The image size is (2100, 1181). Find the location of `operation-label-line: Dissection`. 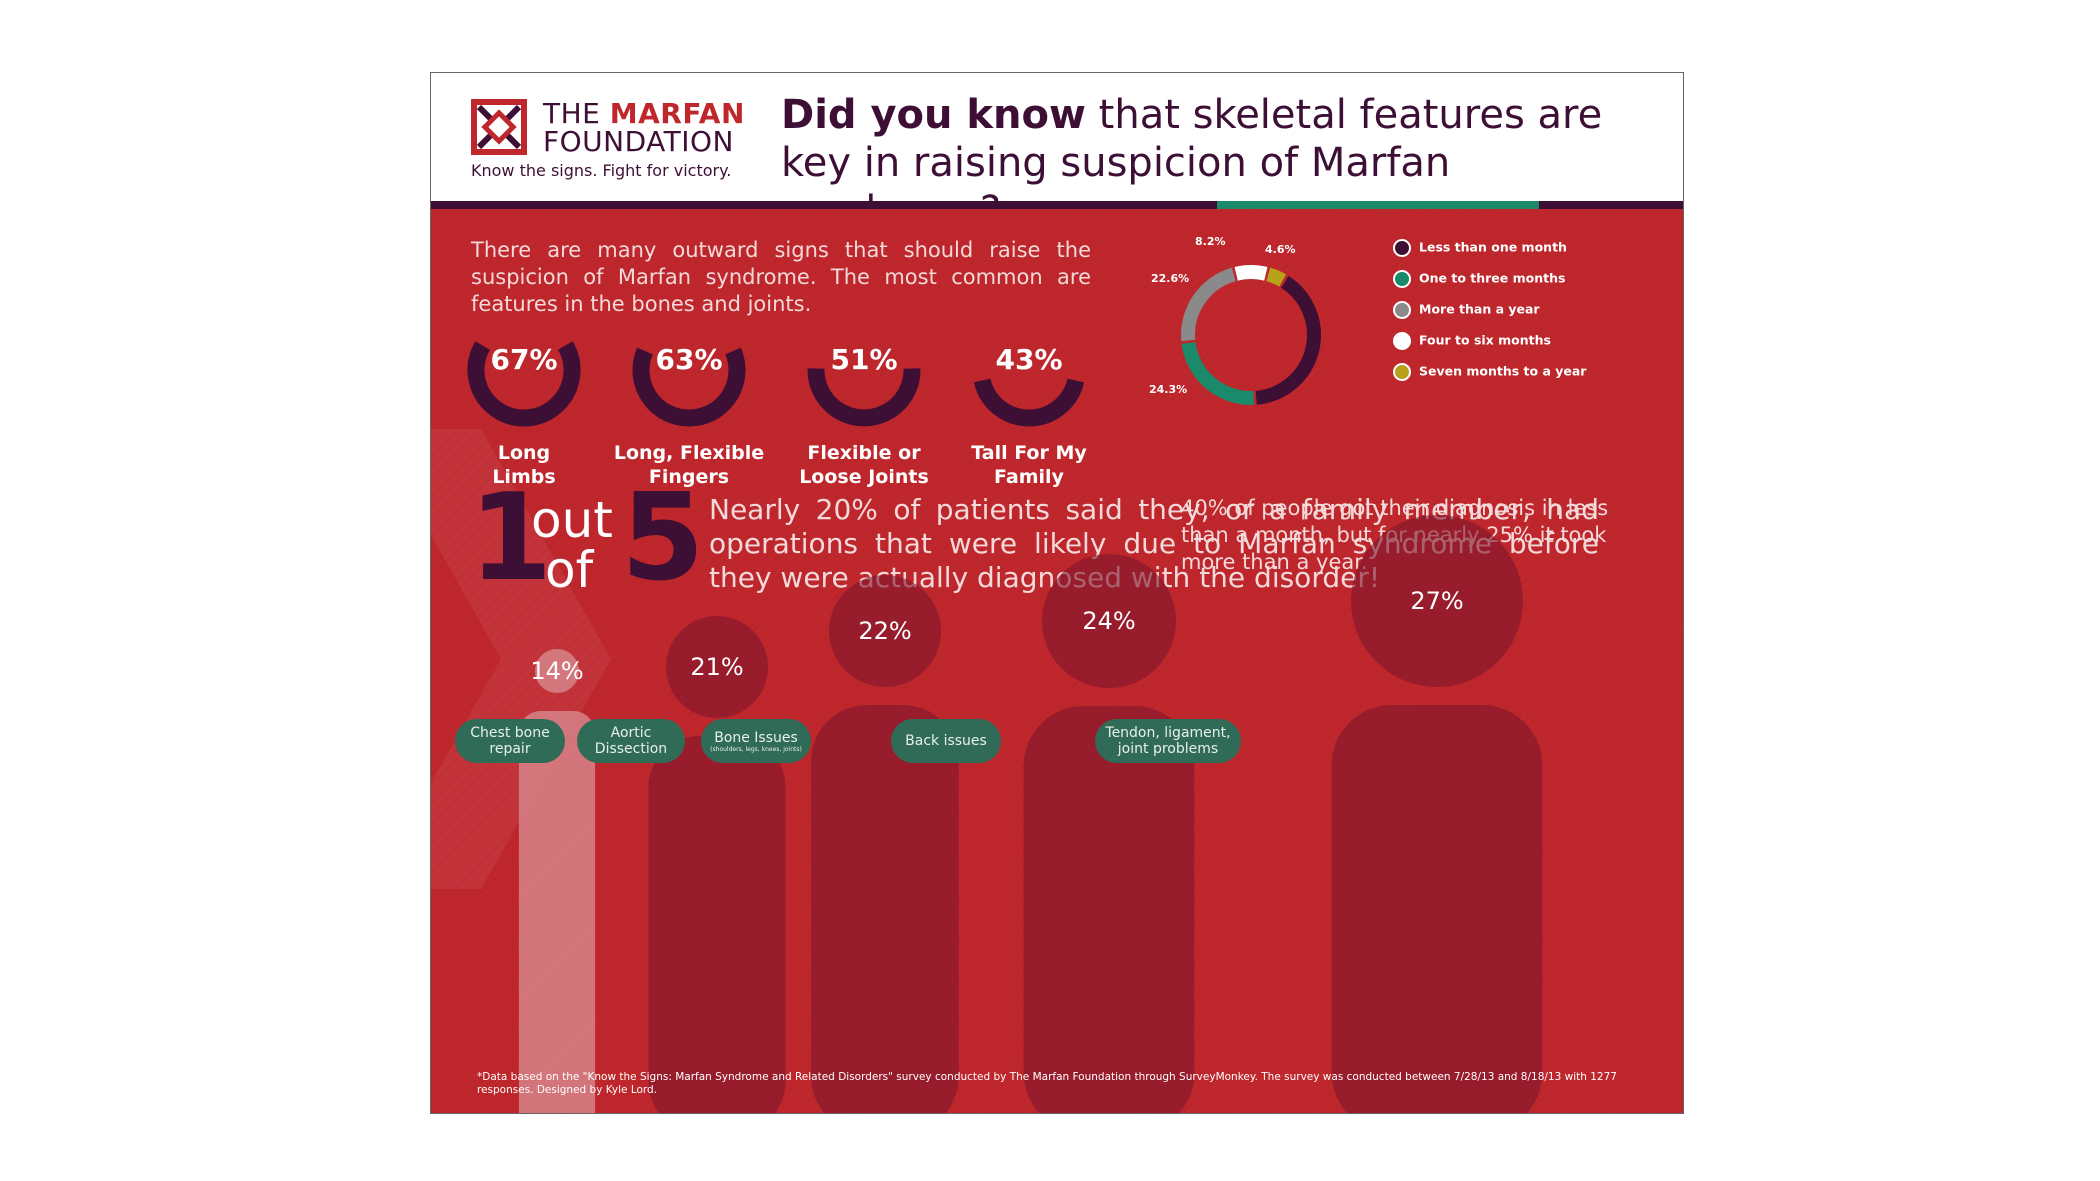

operation-label-line: Dissection is located at coordinates (631, 749).